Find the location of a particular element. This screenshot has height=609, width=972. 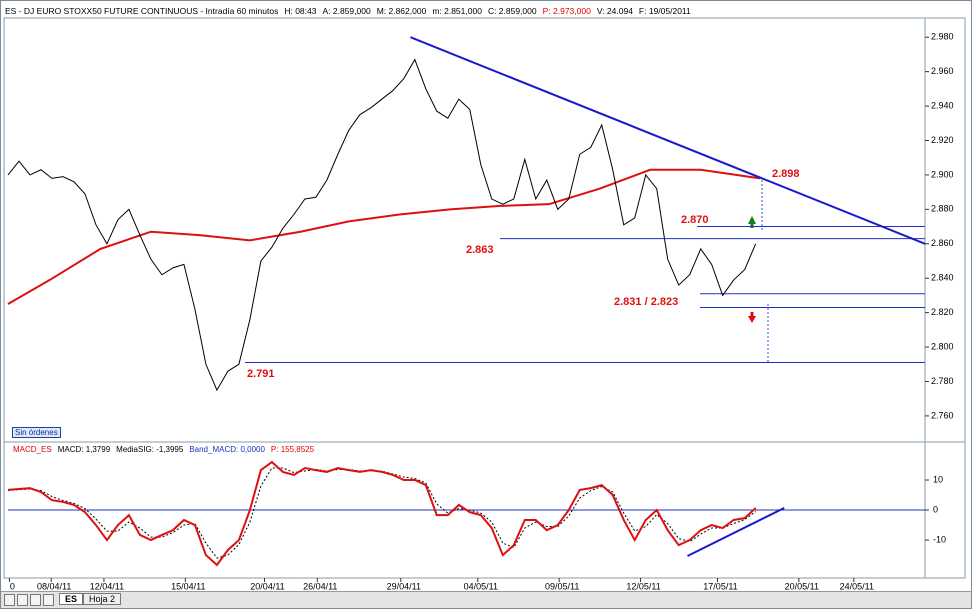

y-tick-label: 2.760 is located at coordinates (942, 415).